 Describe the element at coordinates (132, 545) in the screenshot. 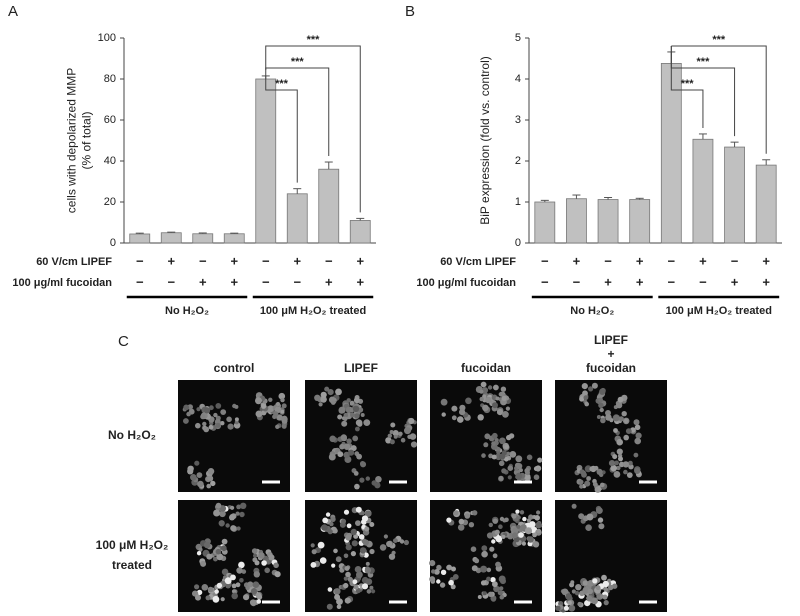

I see `row-header: 100 μM H₂O₂` at that location.